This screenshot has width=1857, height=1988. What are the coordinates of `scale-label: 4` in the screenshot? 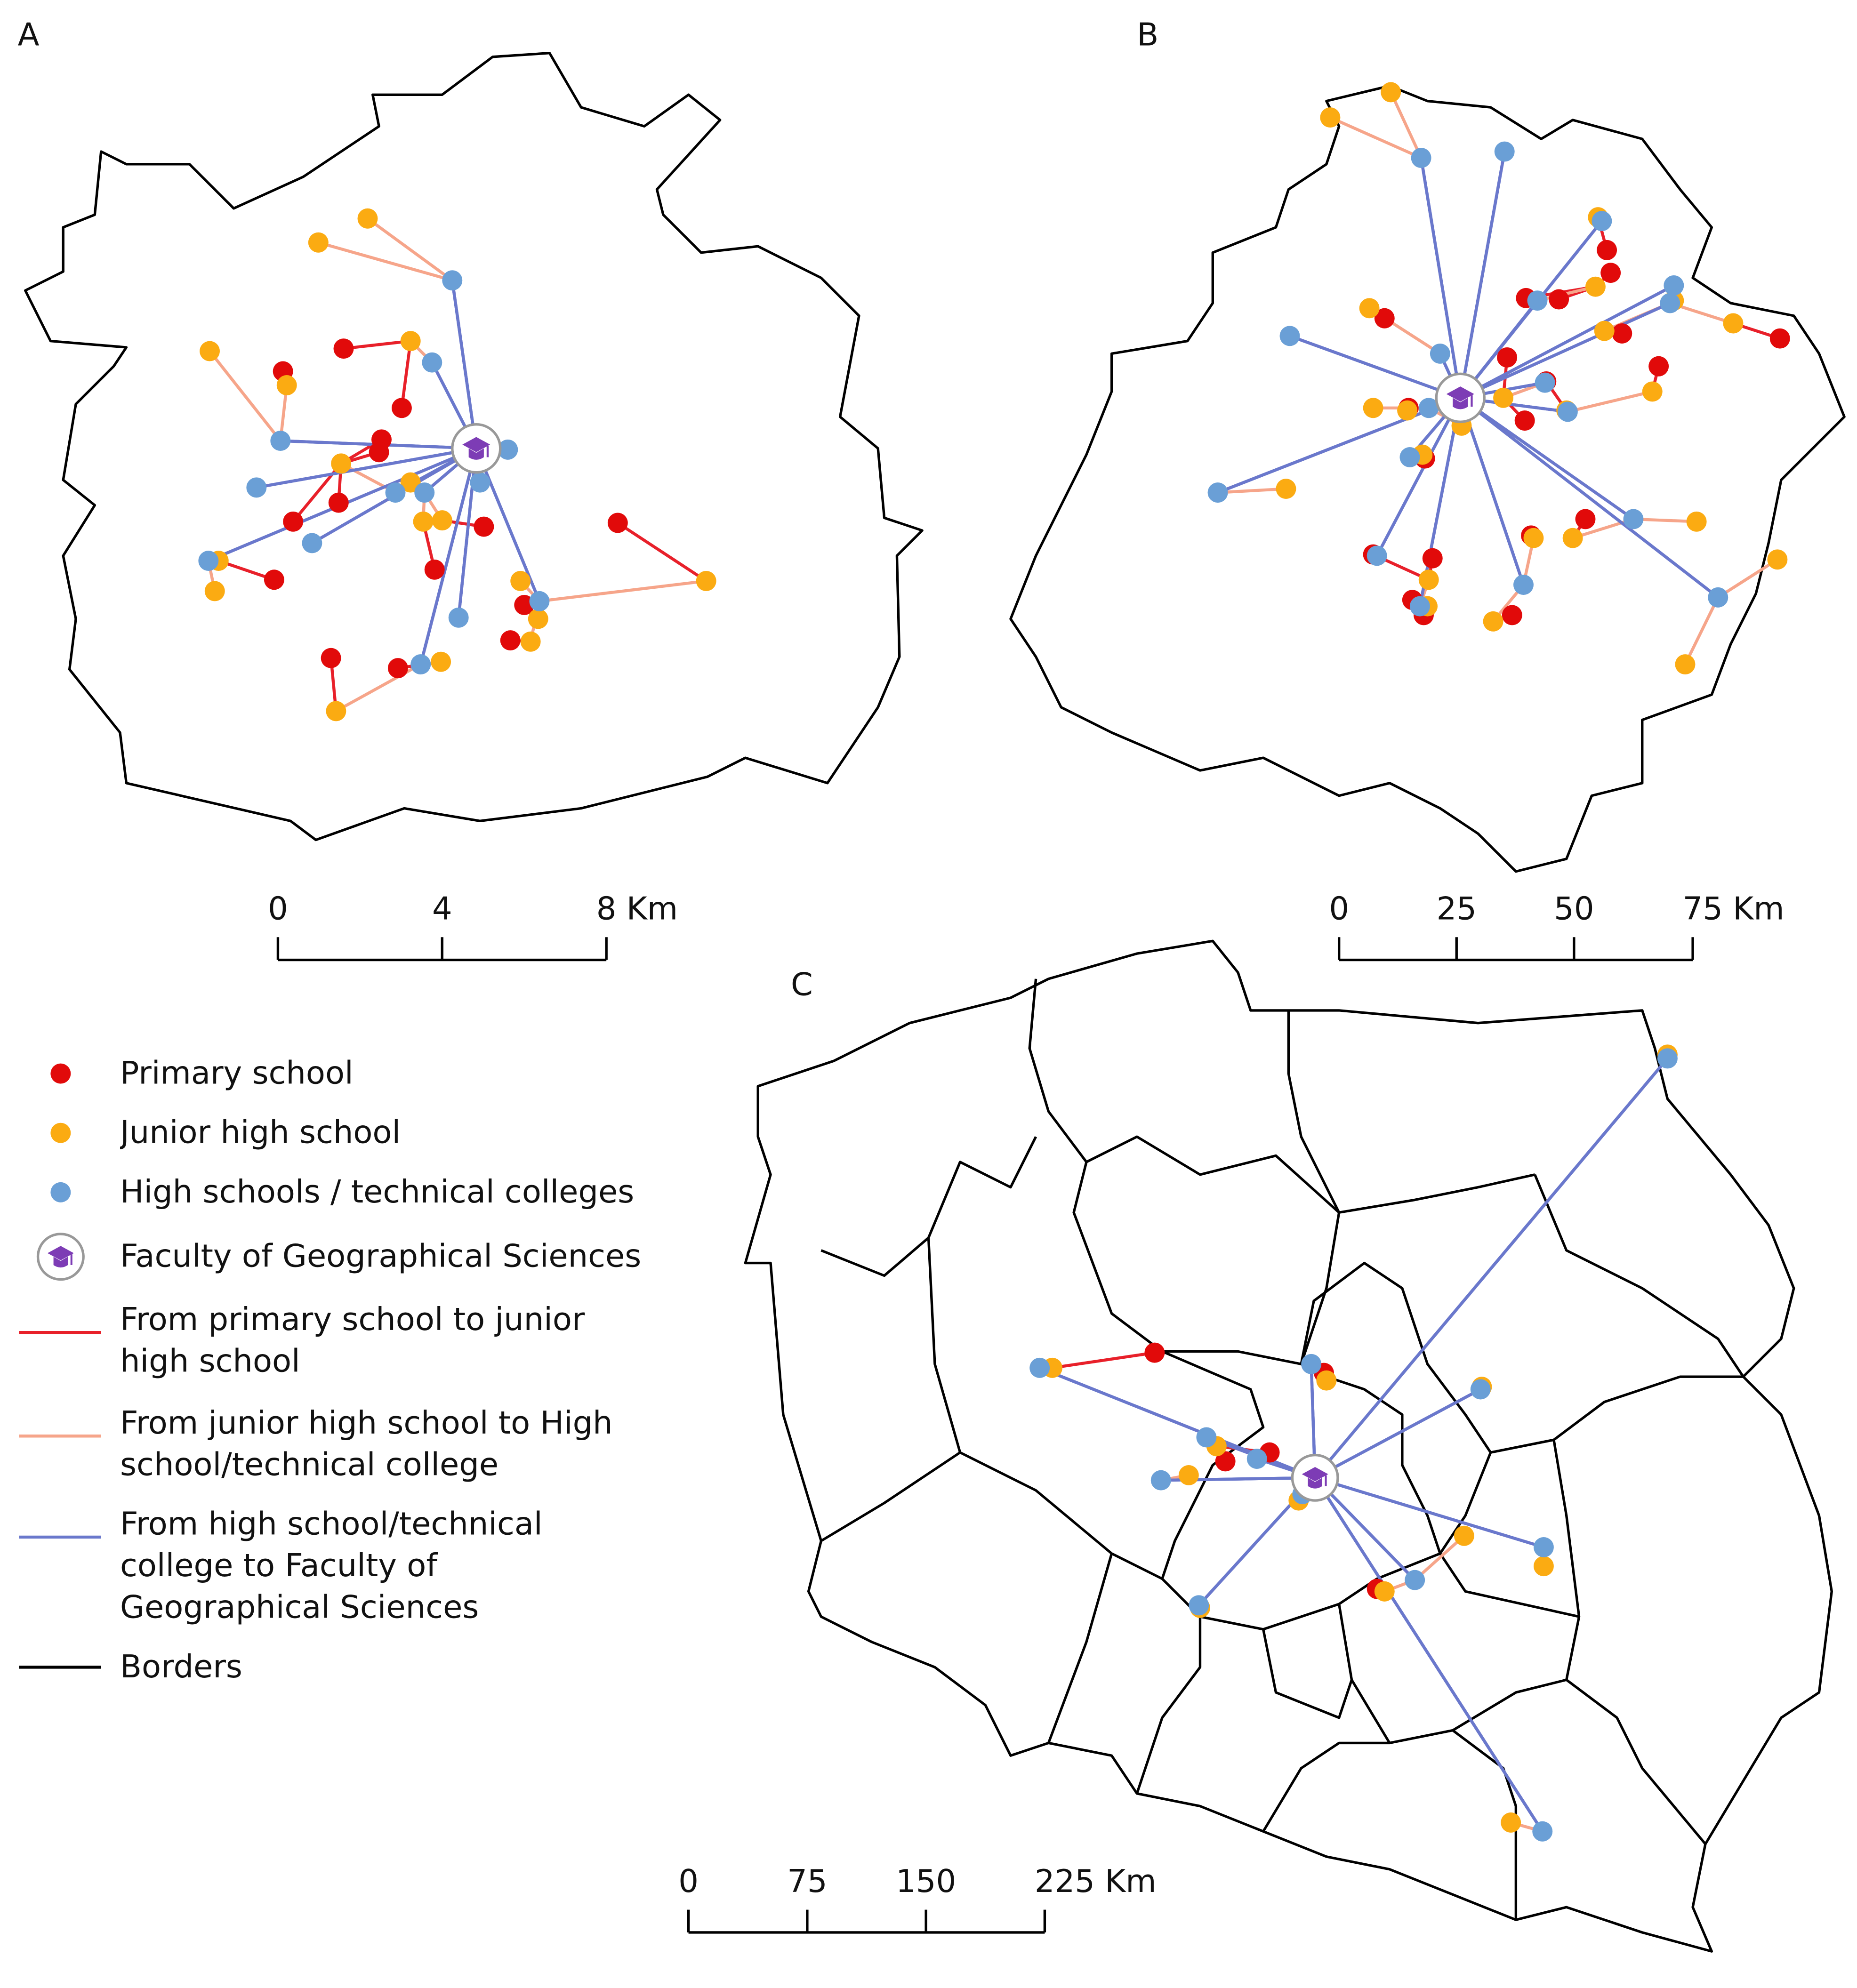 It's located at (442, 909).